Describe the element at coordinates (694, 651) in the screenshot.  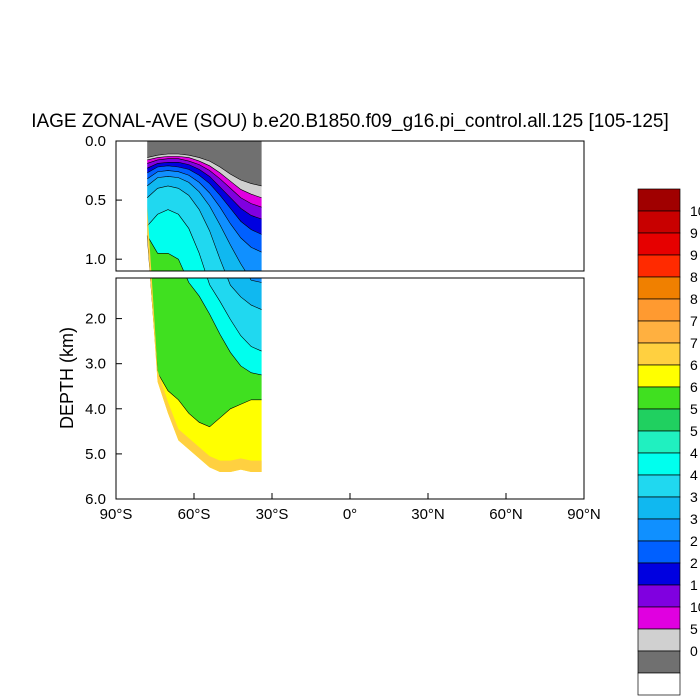
I see `colorbar-label: 0` at that location.